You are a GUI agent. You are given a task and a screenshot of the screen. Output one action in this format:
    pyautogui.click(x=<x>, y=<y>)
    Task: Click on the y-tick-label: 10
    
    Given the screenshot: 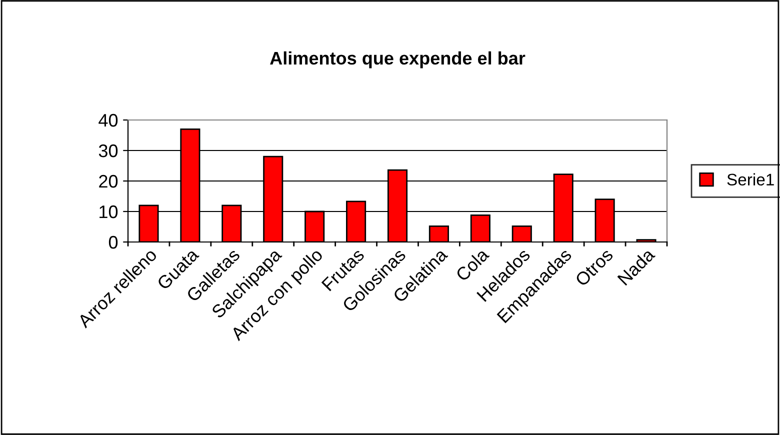 What is the action you would take?
    pyautogui.click(x=109, y=211)
    